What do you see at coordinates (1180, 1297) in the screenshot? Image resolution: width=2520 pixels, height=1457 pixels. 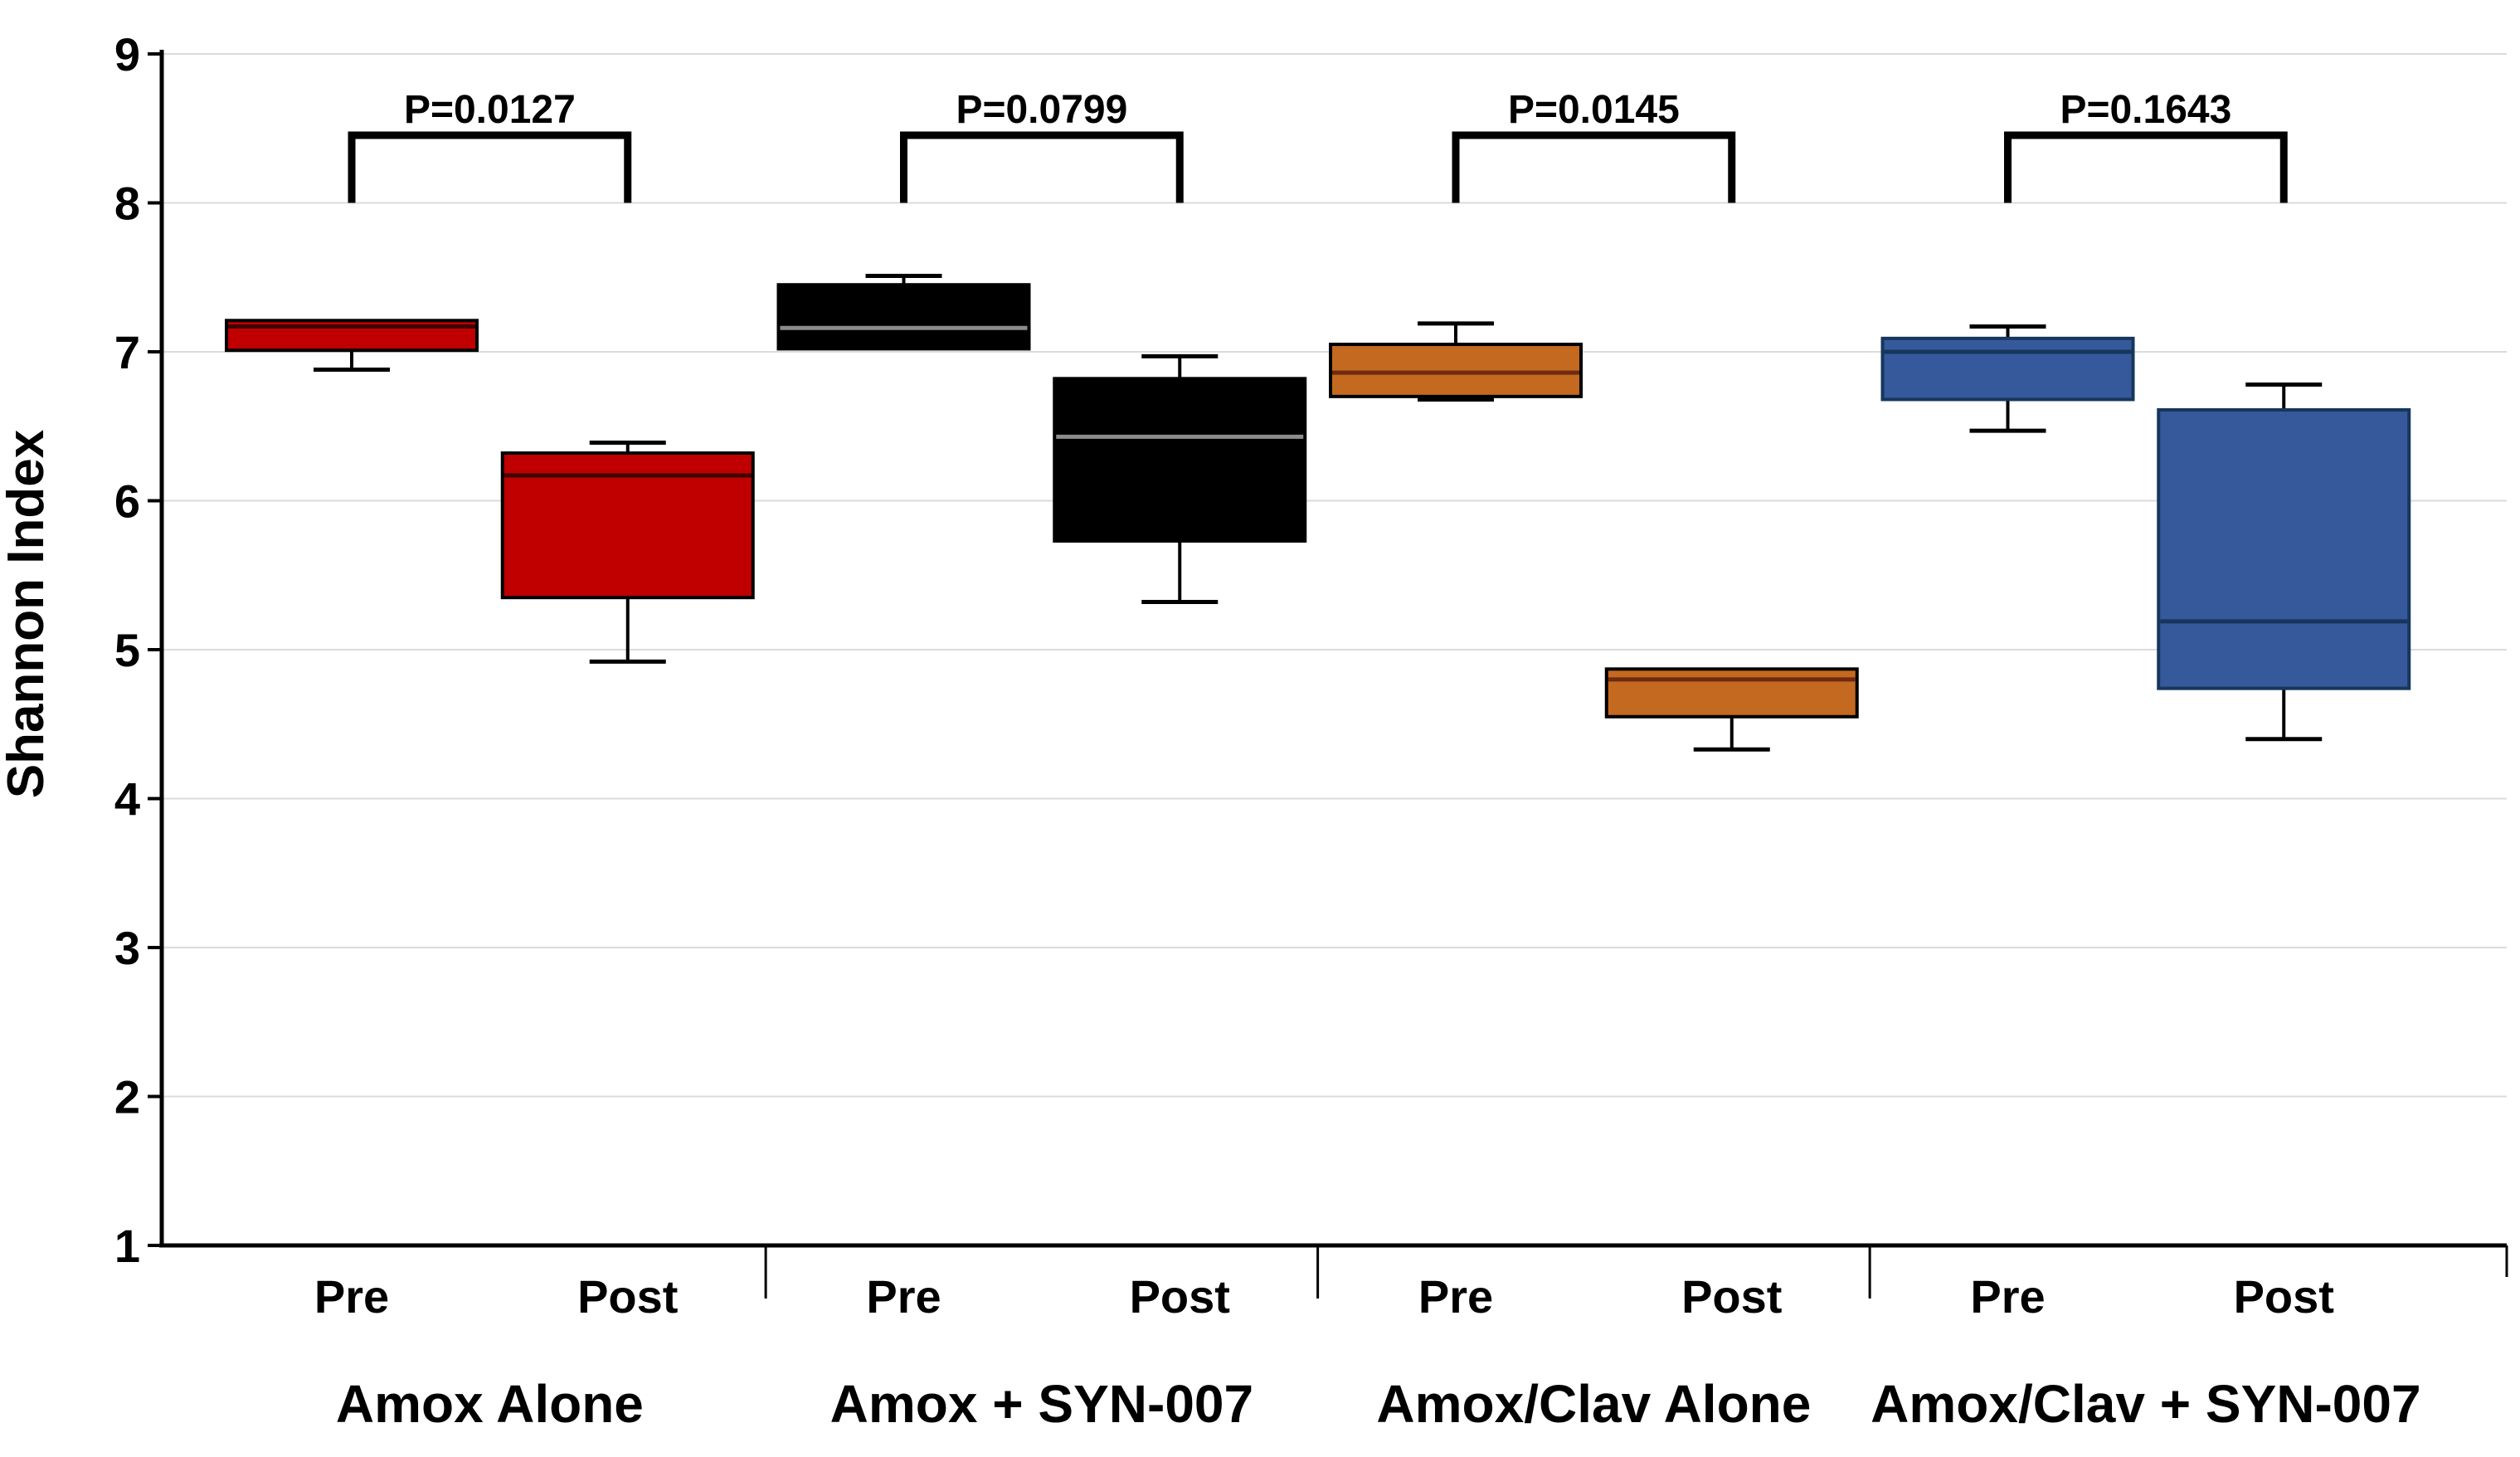 I see `x-tick-label-amox-syn-007-post: Post` at bounding box center [1180, 1297].